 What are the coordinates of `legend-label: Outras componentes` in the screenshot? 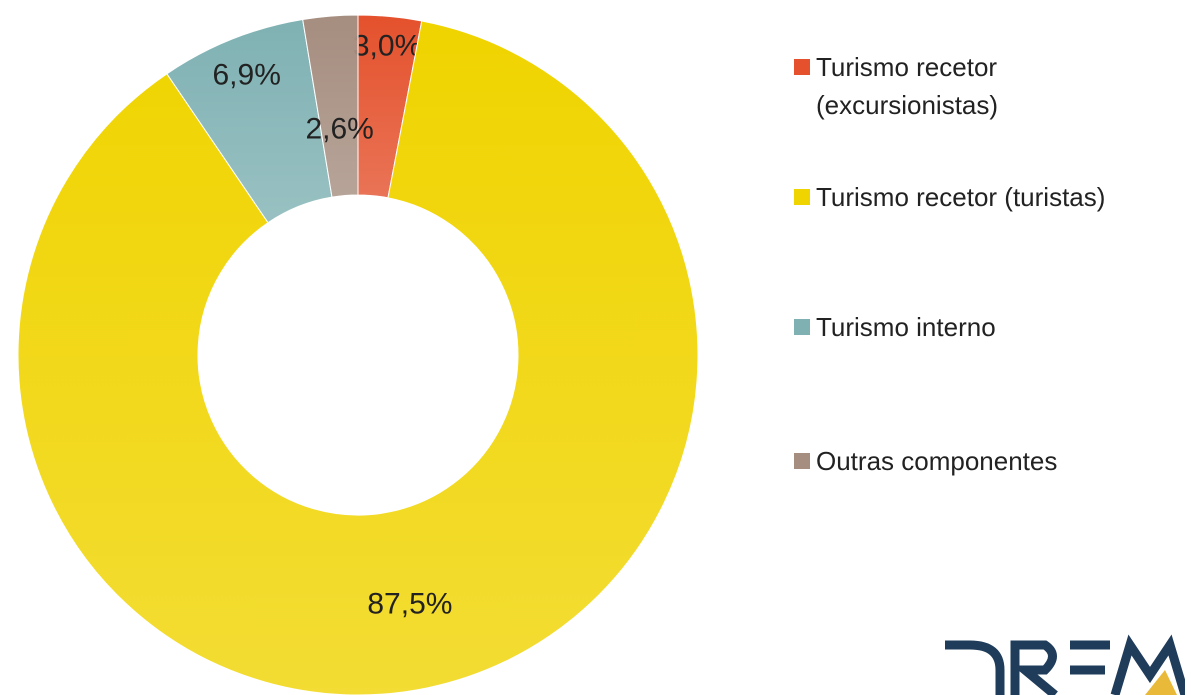 It's located at (937, 461).